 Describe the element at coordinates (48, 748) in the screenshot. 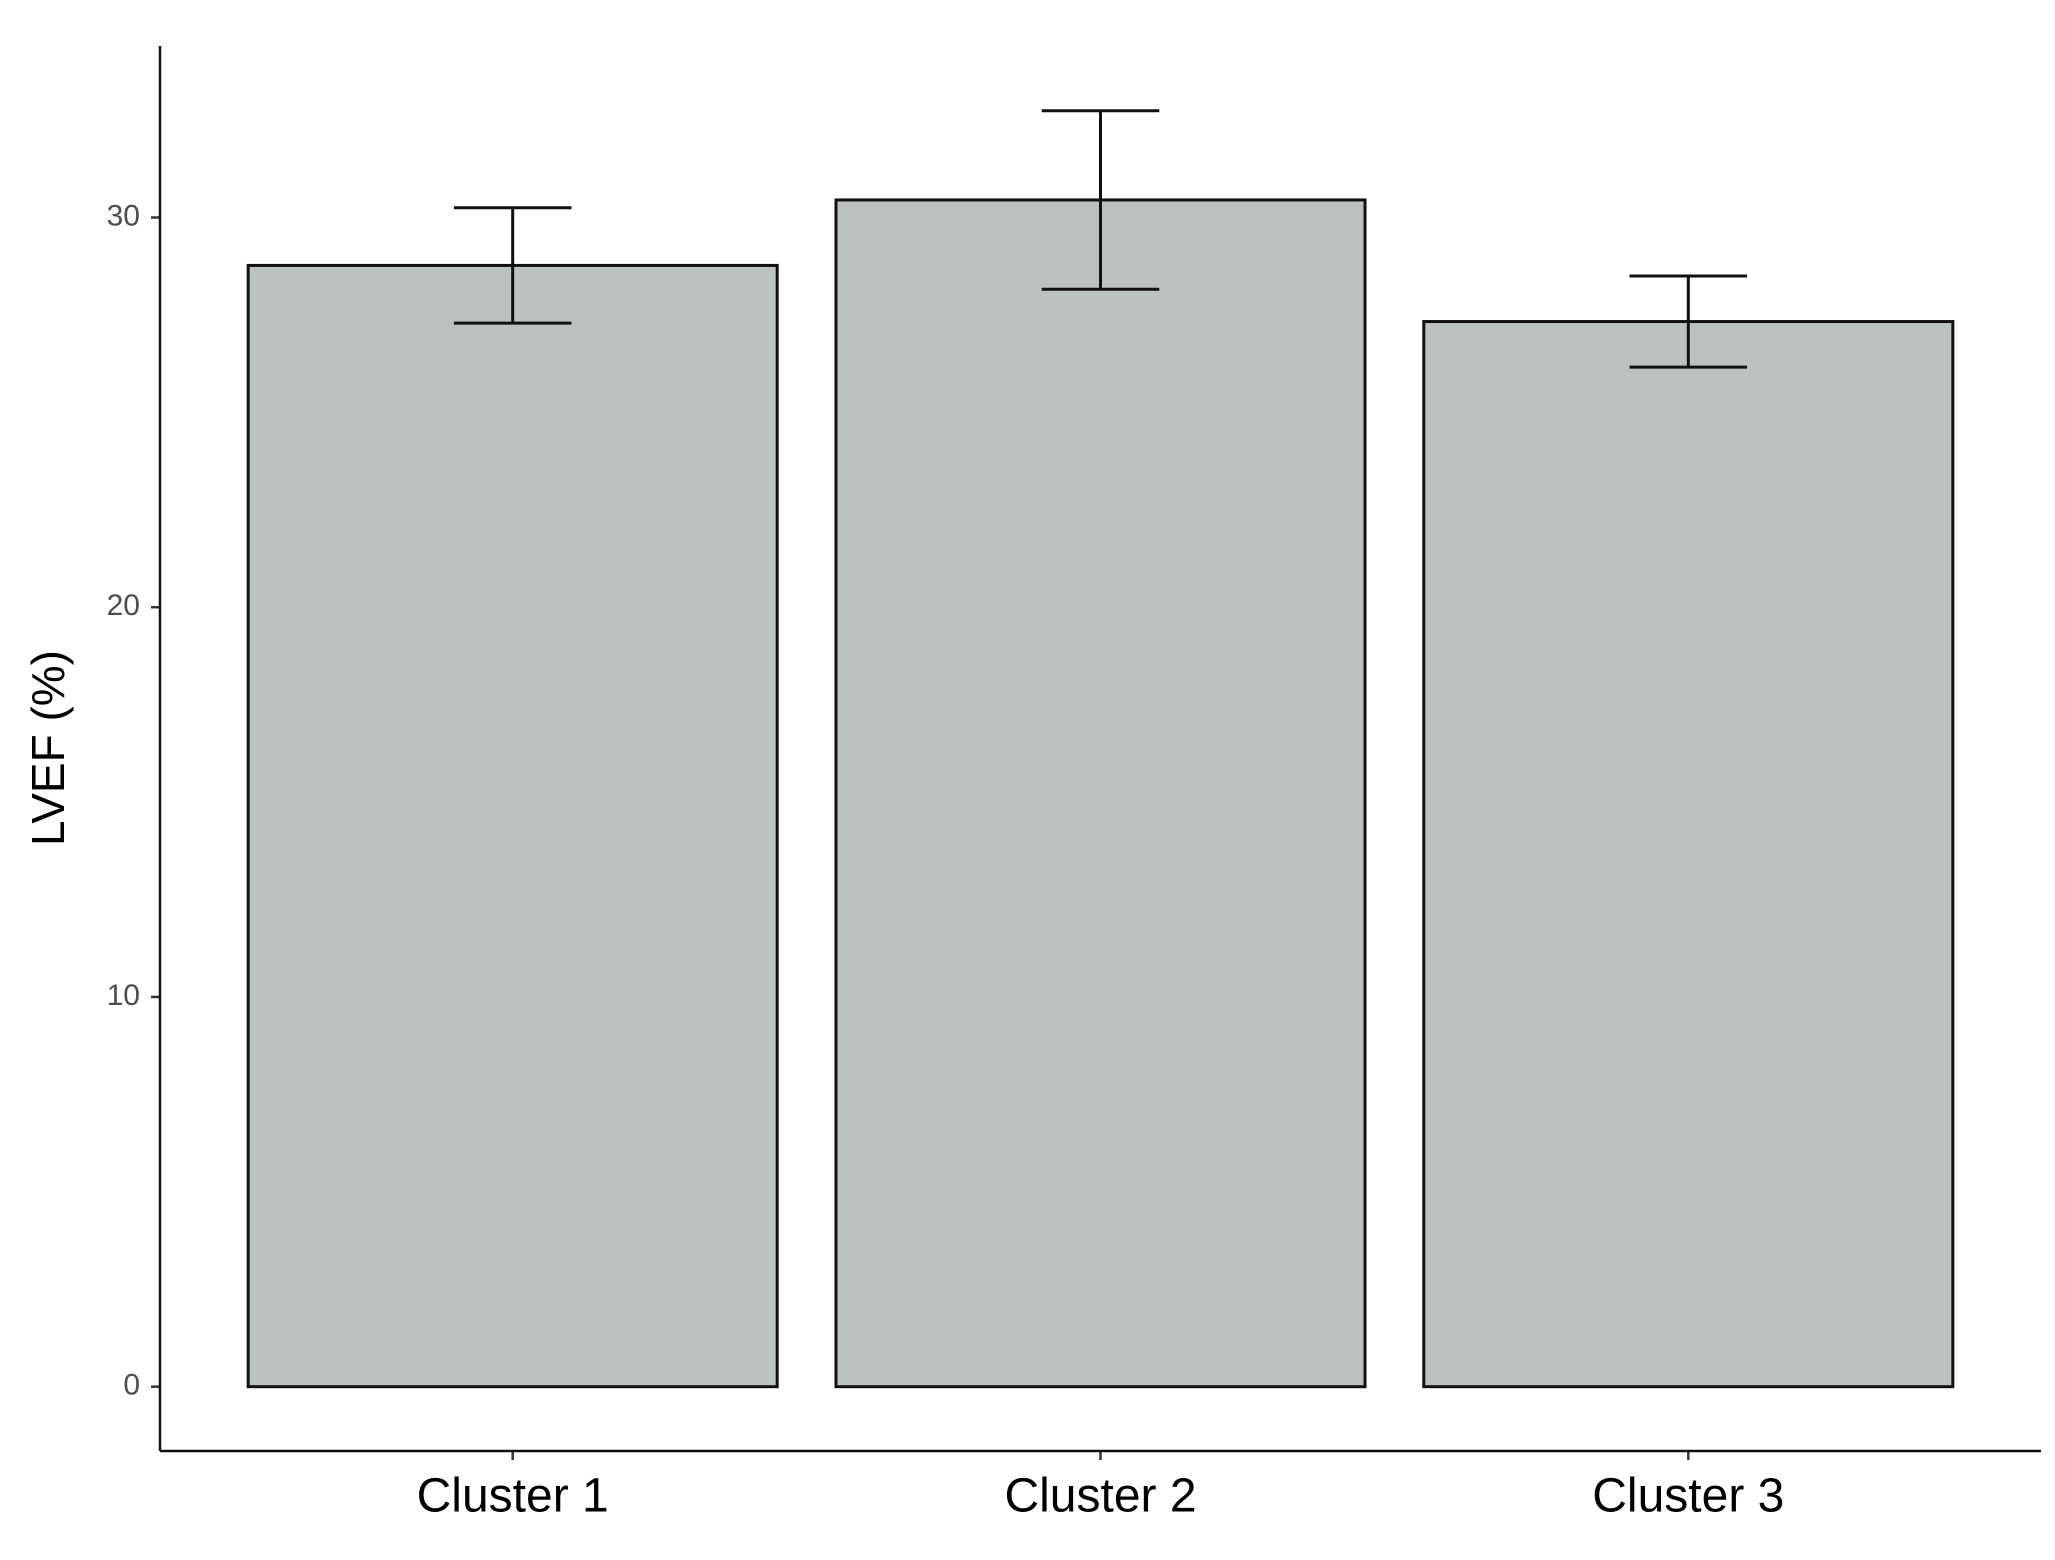

I see `y-axis-title: LVEF (%)` at that location.